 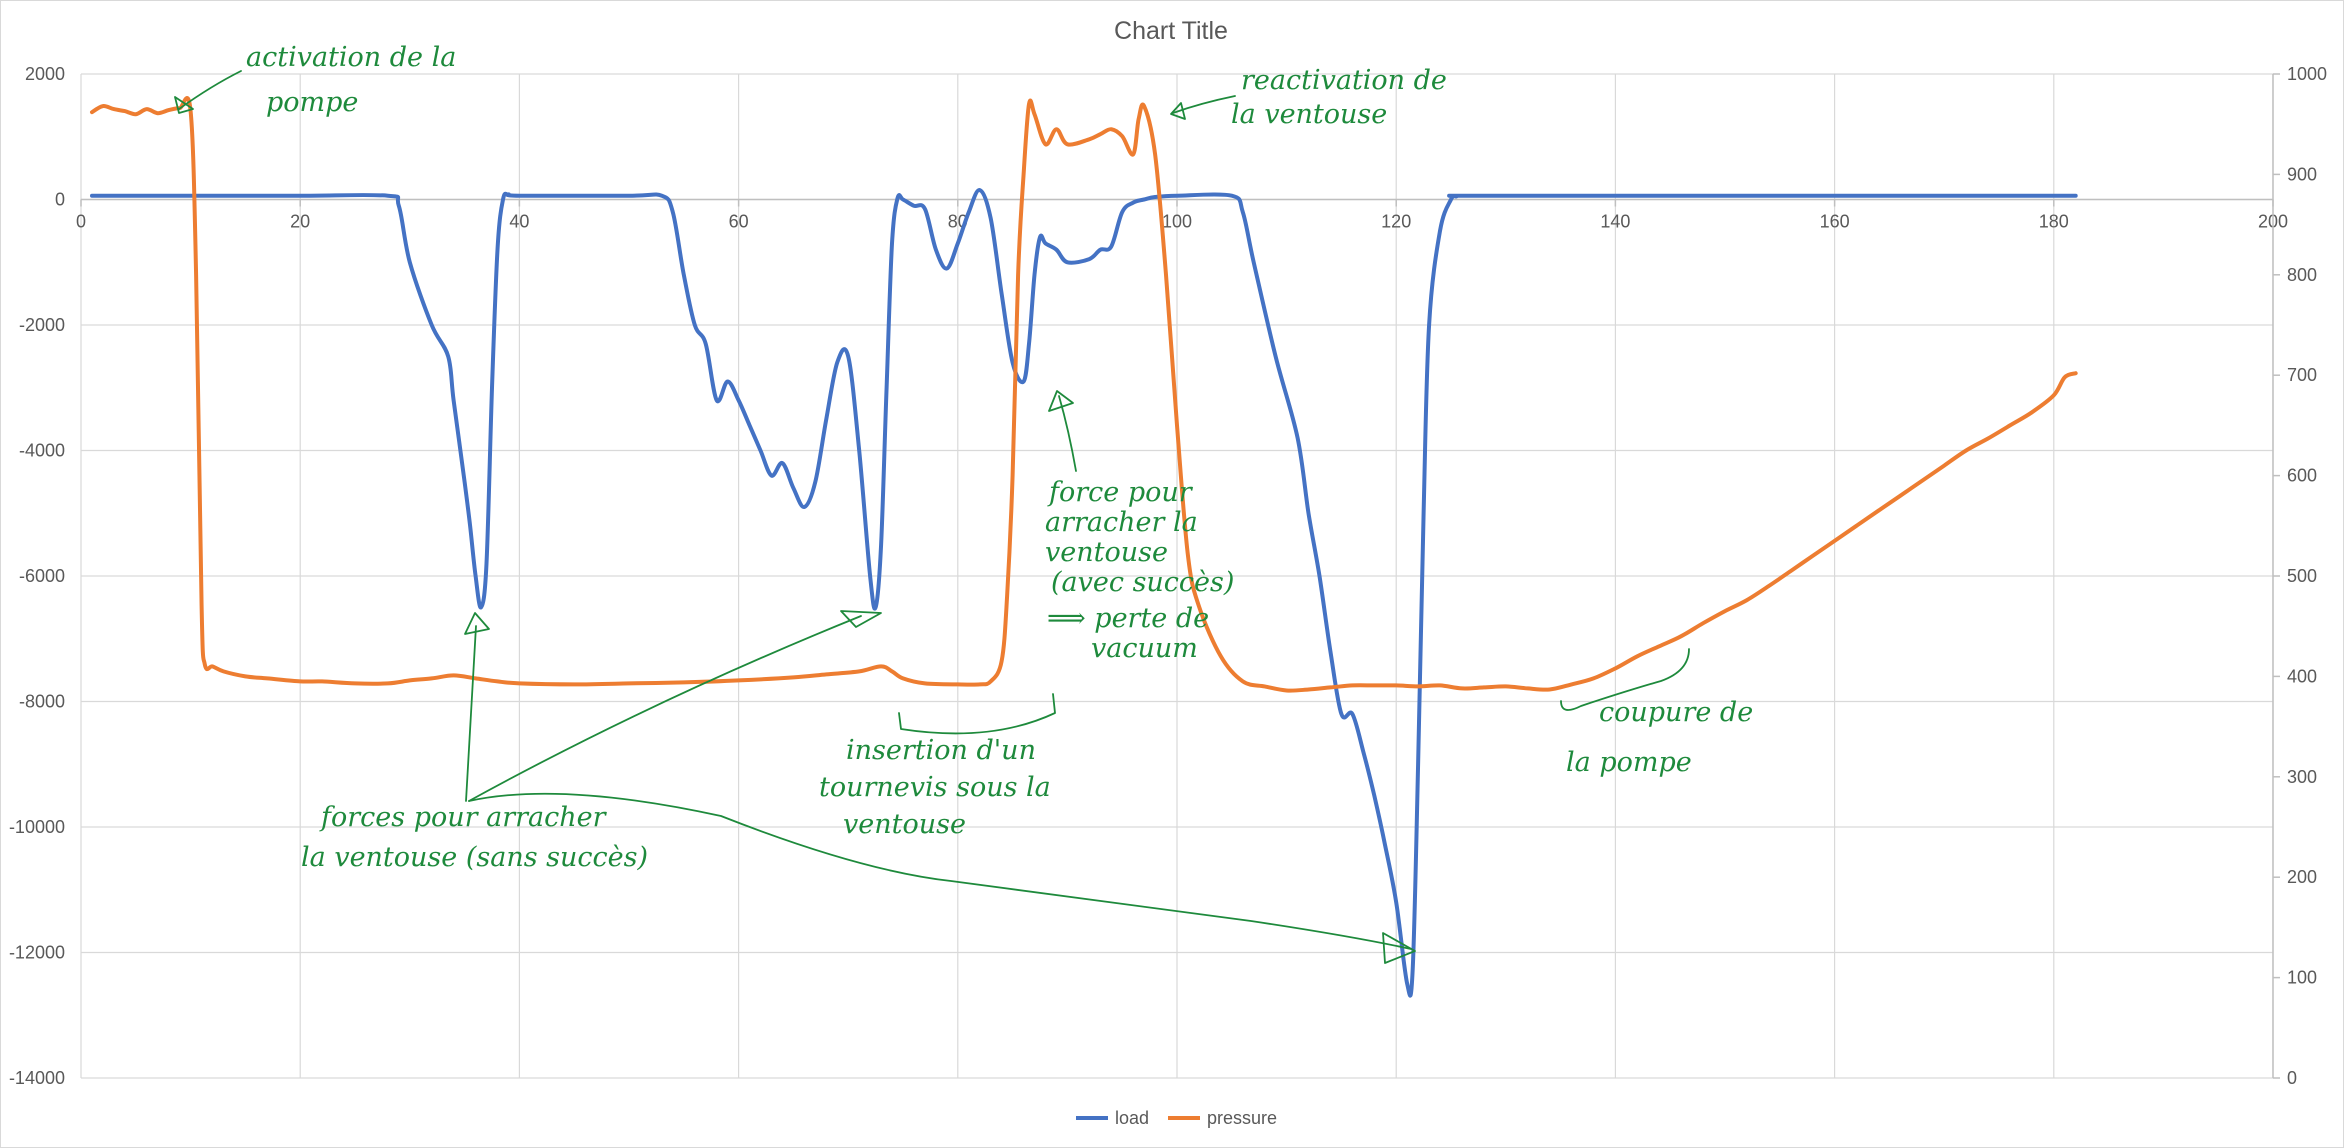 What do you see at coordinates (2302, 275) in the screenshot?
I see `y-right-tick-label: 800` at bounding box center [2302, 275].